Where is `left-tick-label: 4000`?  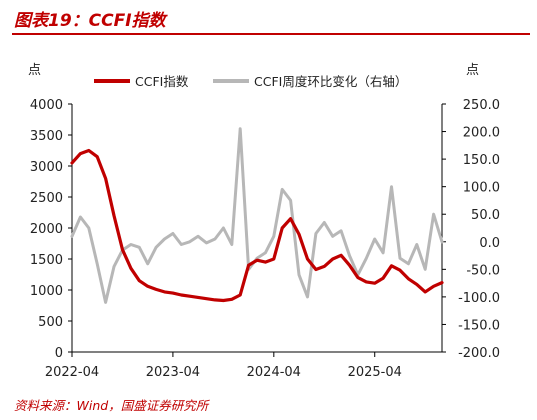 left-tick-label: 4000 is located at coordinates (46, 105).